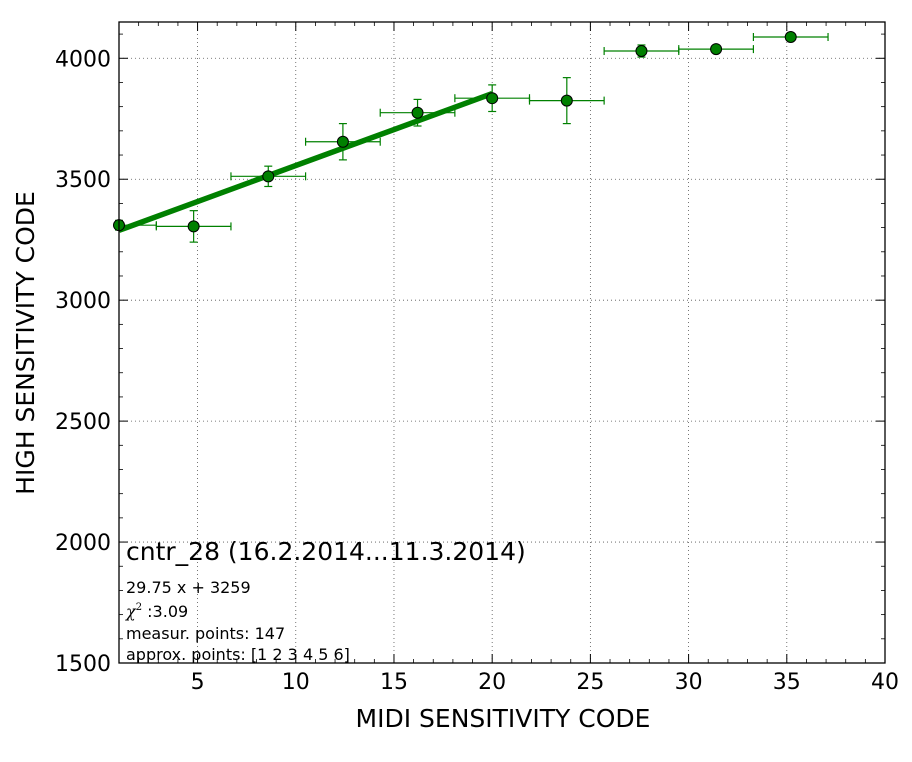 The height and width of the screenshot is (762, 912). I want to click on annotation-chi2: χ2 :3.09, so click(156, 611).